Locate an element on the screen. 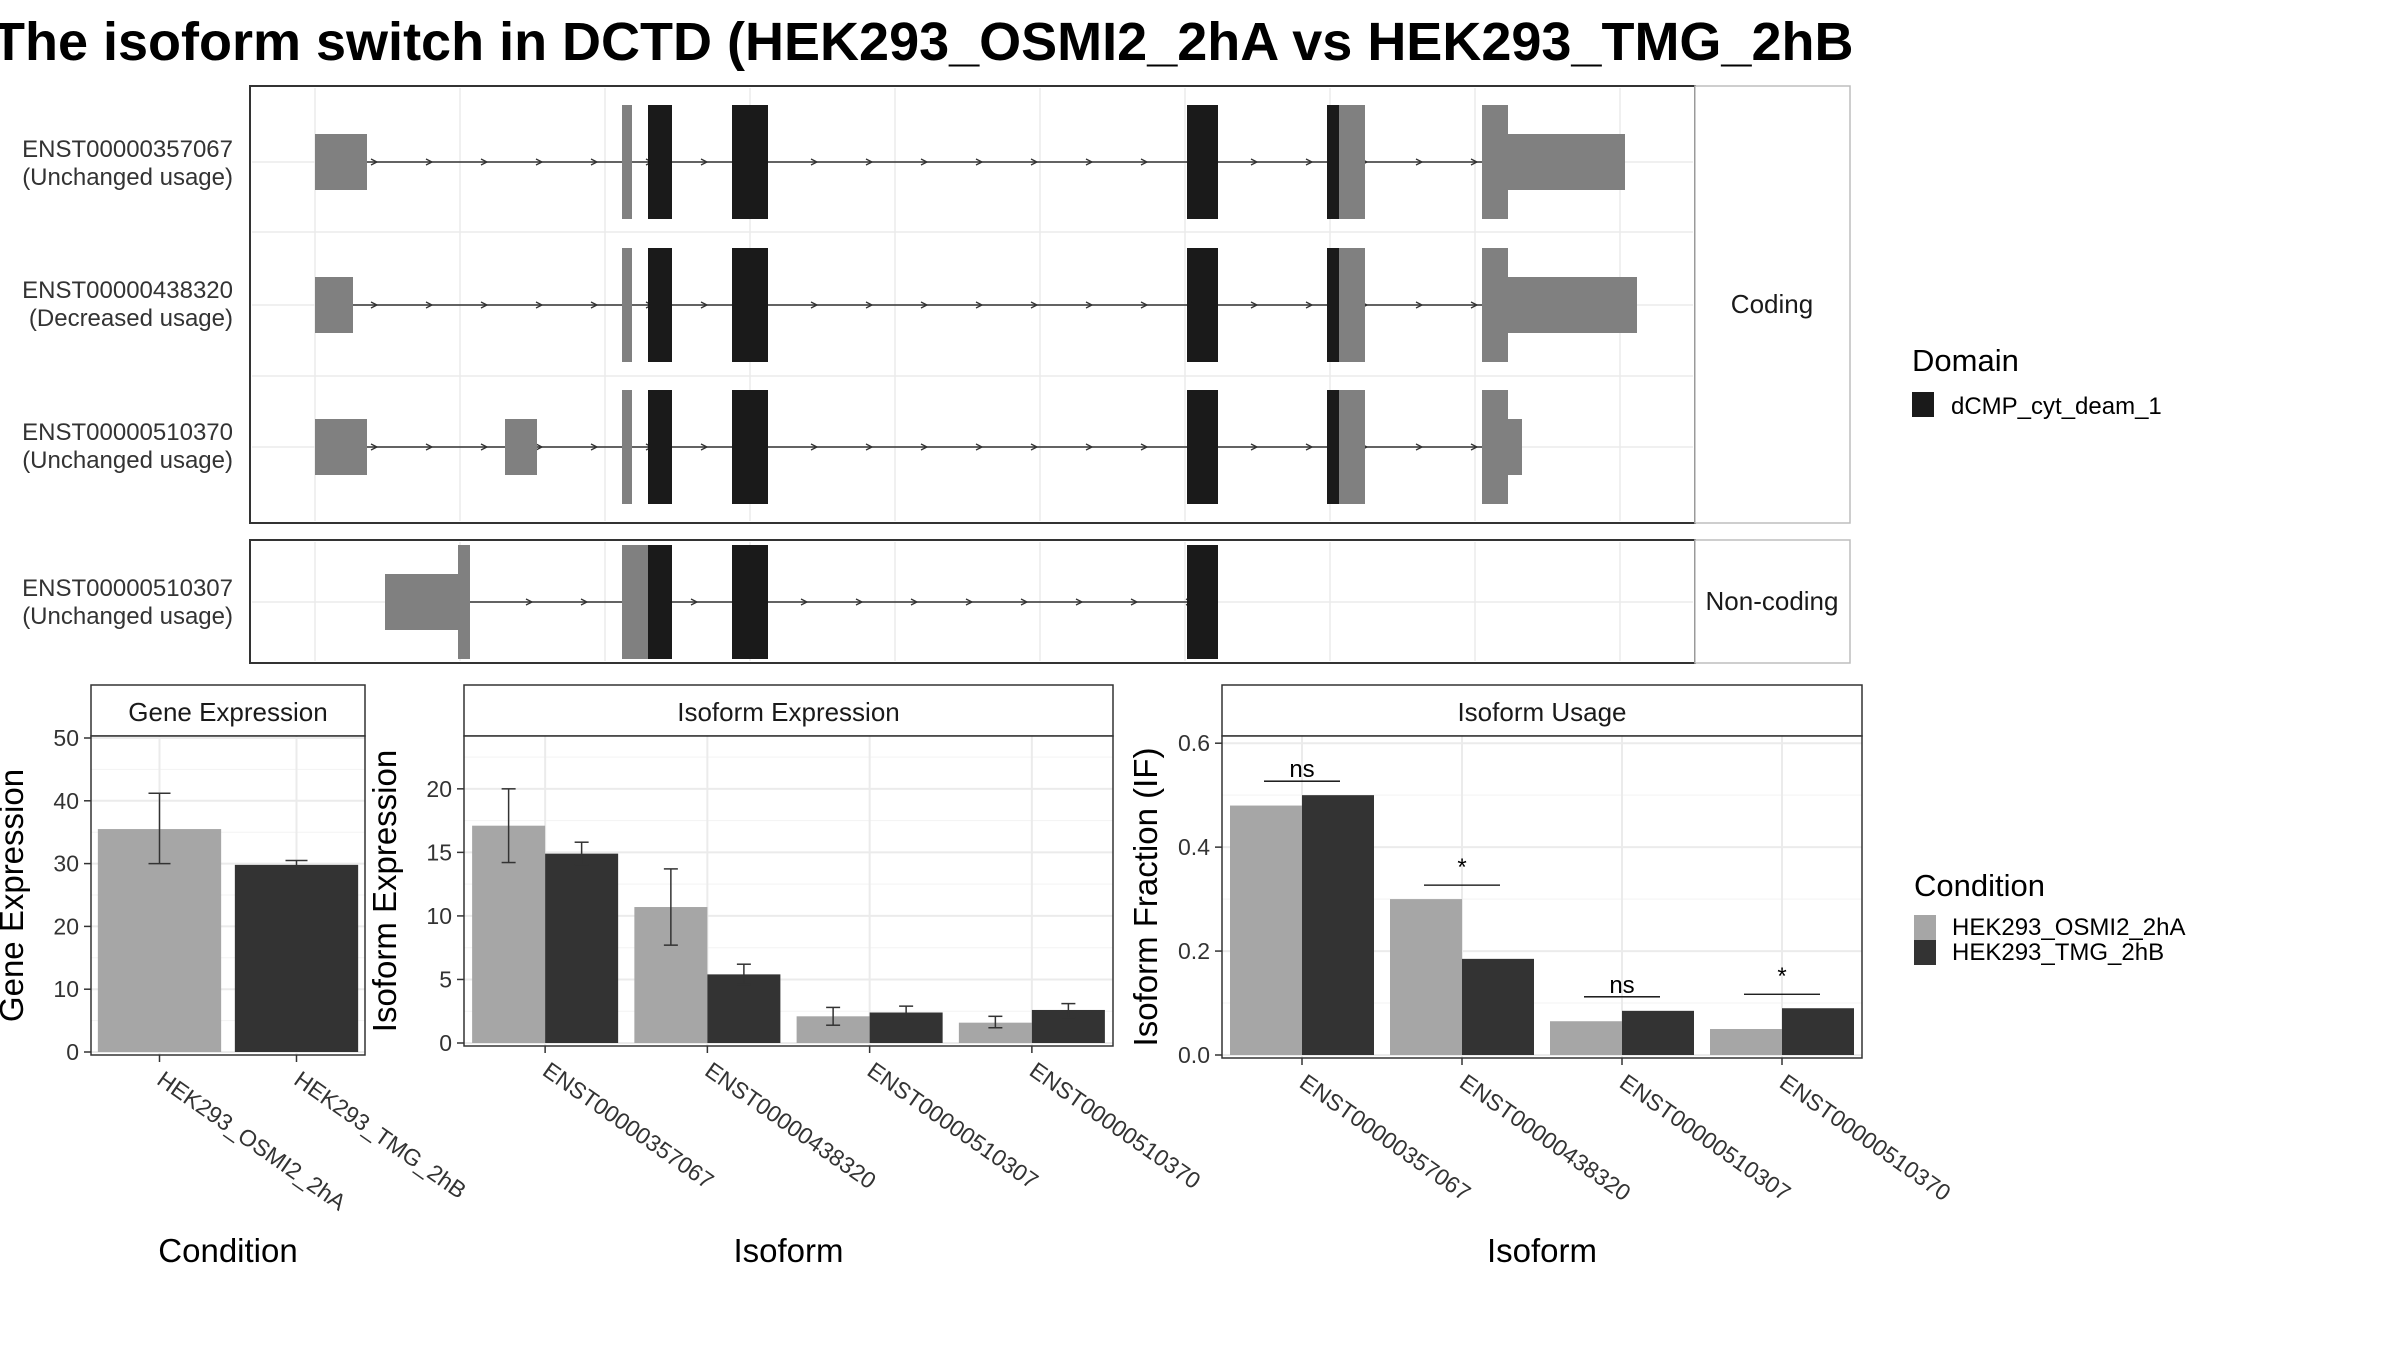  coding-strip is located at coordinates (1772, 304).